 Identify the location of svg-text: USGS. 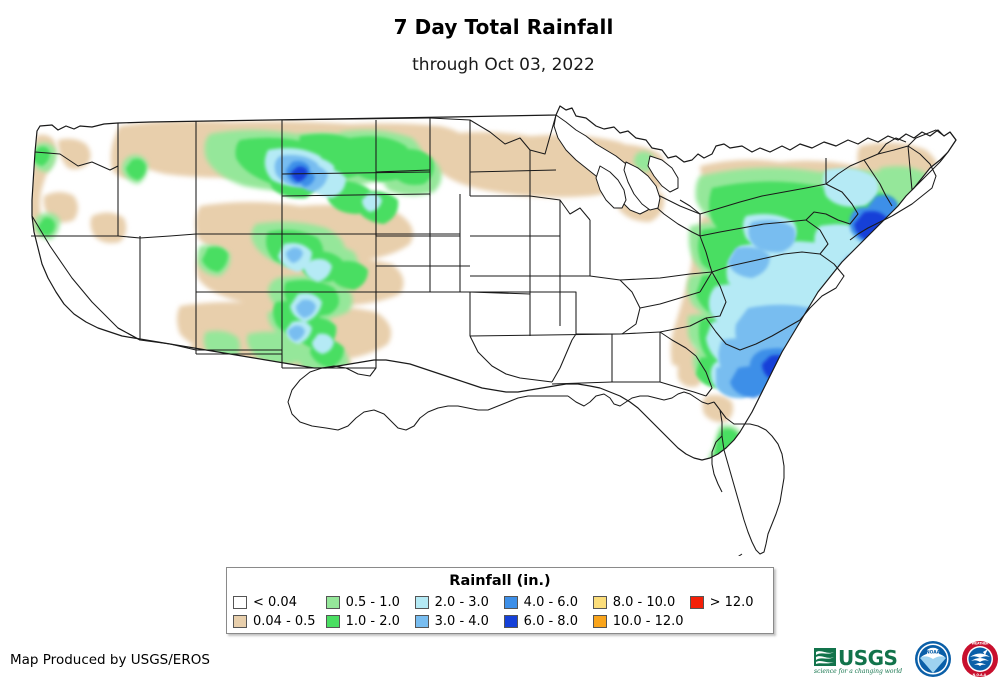
(867, 658).